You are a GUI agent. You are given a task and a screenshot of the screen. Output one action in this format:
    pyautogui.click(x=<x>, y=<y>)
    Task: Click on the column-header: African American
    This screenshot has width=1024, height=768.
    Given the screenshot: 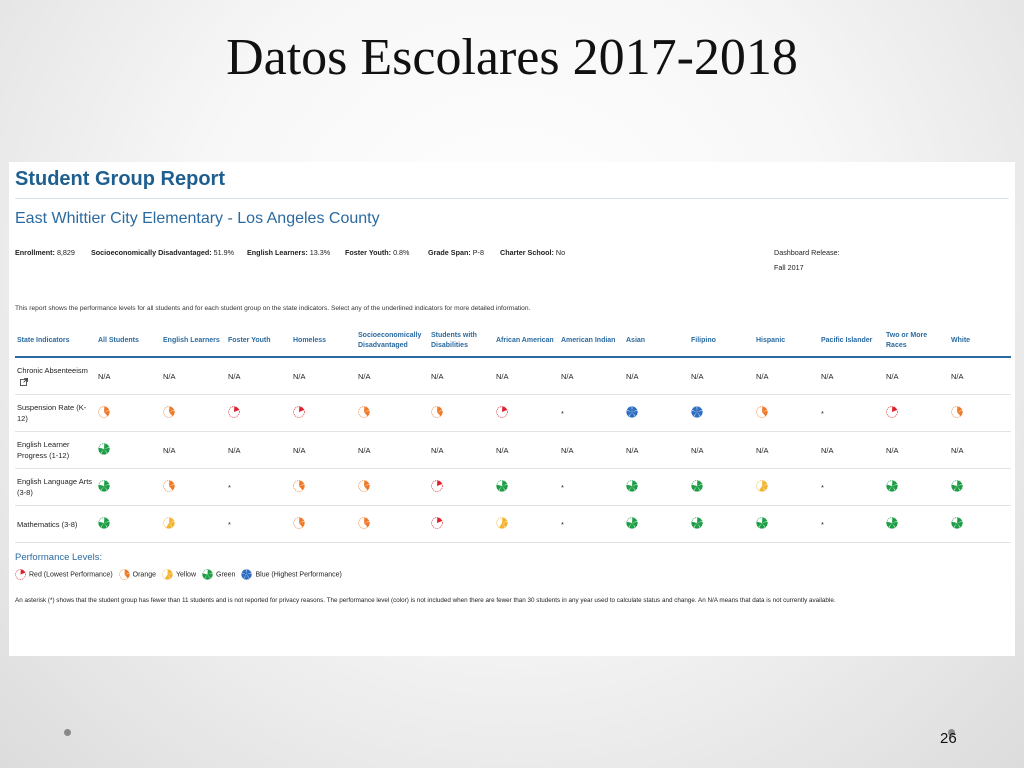 What is the action you would take?
    pyautogui.click(x=526, y=342)
    